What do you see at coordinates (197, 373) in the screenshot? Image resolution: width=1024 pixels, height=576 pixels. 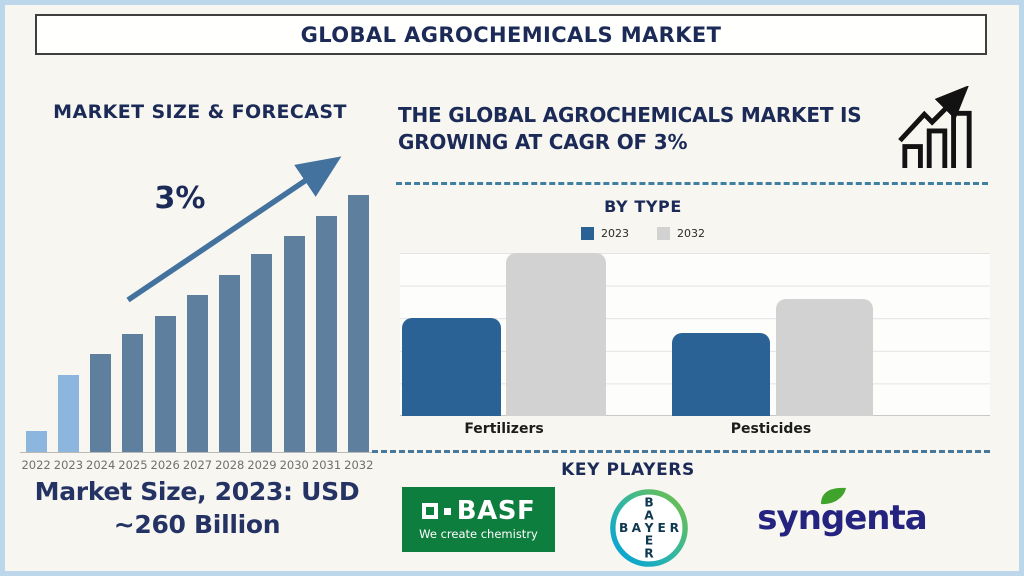 I see `forecast-bar-2027` at bounding box center [197, 373].